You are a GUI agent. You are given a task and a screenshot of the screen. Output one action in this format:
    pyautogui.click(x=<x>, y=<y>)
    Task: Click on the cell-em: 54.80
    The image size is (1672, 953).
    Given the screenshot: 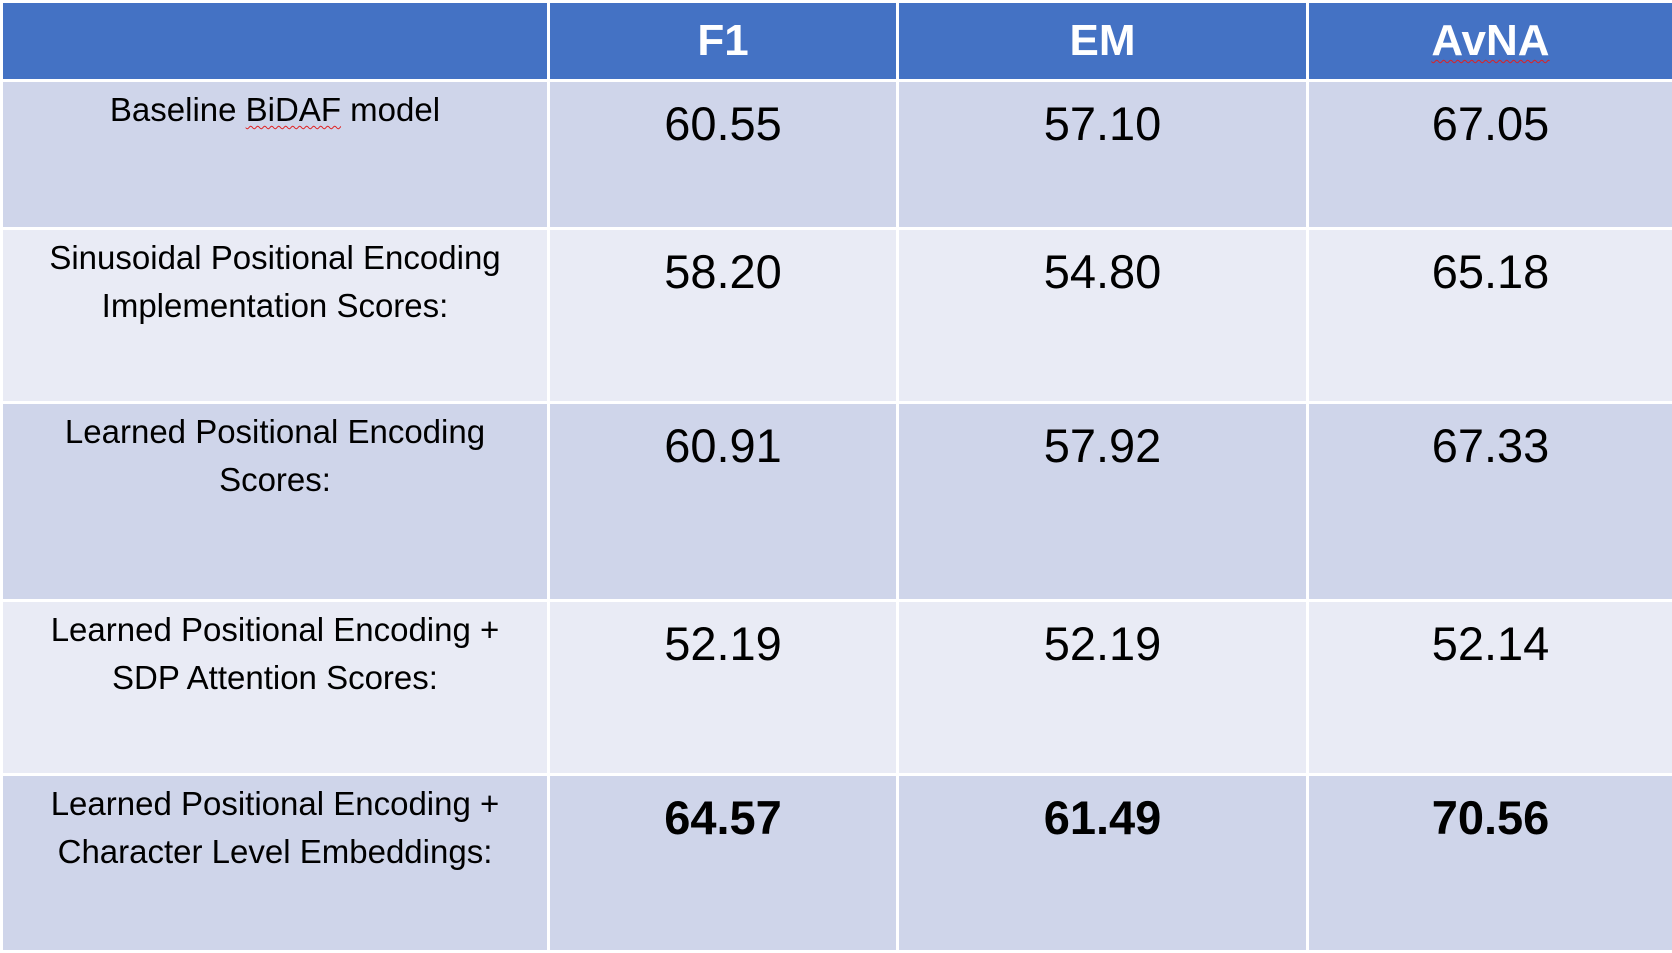 What is the action you would take?
    pyautogui.click(x=1103, y=316)
    